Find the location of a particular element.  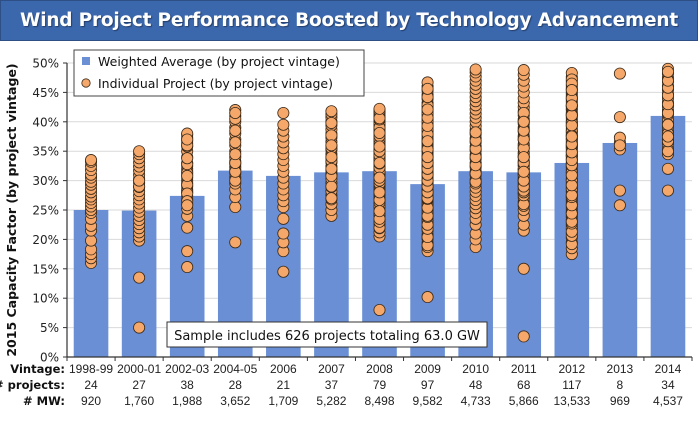

y-tick-label: 35% is located at coordinates (45, 152).